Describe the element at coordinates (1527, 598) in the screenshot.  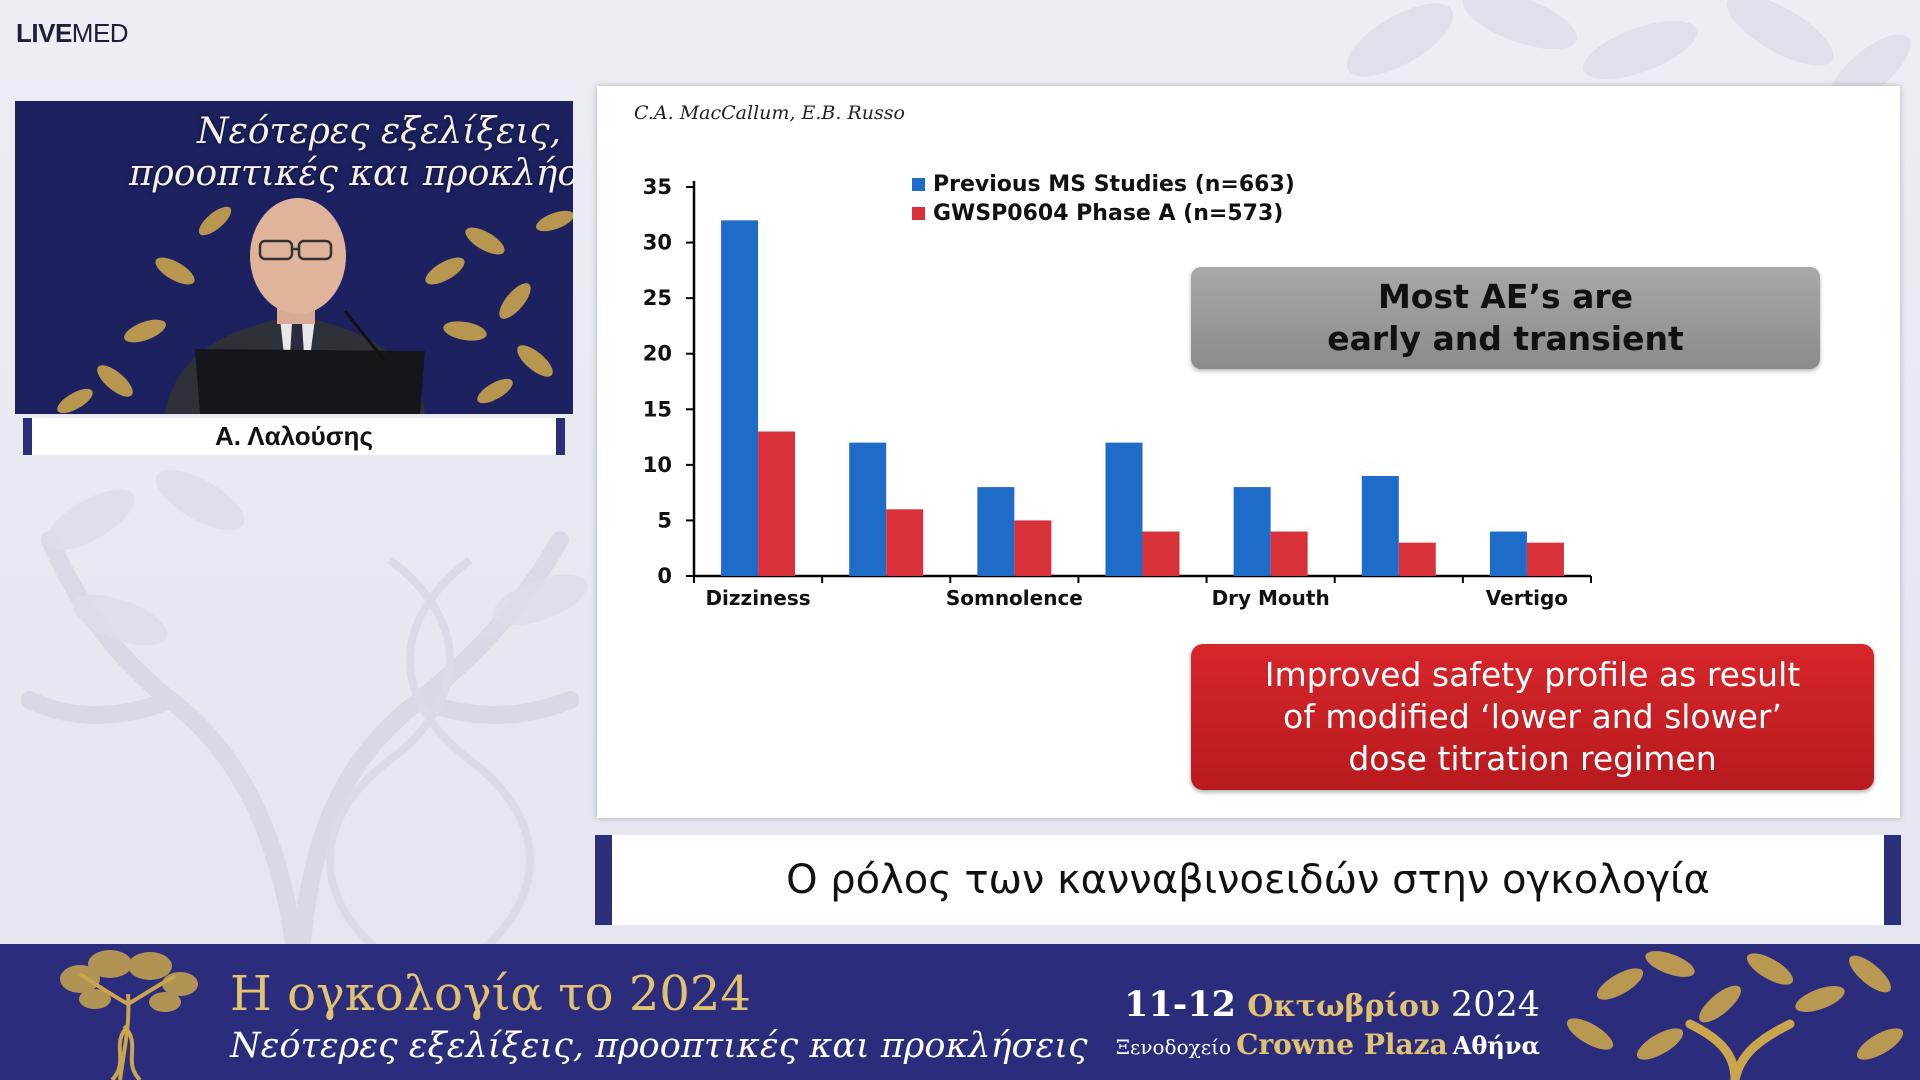
I see `x-category-label: Vertigo` at that location.